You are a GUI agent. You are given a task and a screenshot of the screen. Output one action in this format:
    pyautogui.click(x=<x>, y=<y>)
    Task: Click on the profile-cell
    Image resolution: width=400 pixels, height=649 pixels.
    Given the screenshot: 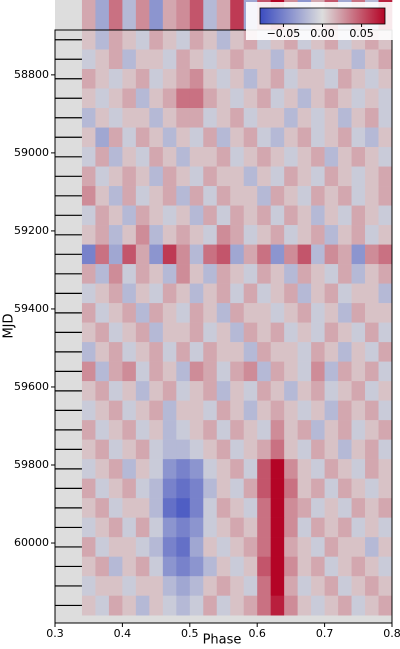 What is the action you would take?
    pyautogui.click(x=237, y=15)
    